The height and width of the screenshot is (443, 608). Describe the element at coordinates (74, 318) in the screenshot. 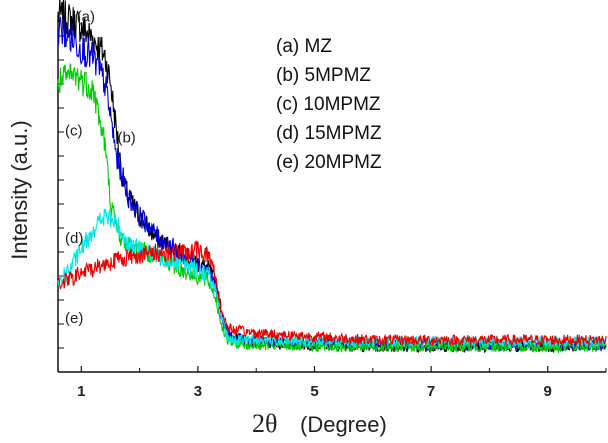

I see `curve-label-4: (e)` at that location.